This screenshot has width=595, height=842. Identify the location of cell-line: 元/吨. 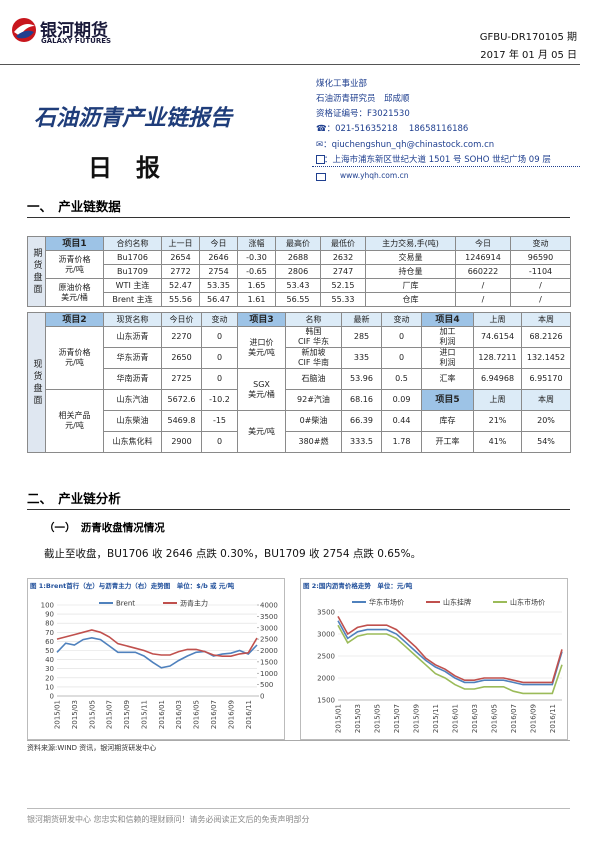
(74, 269).